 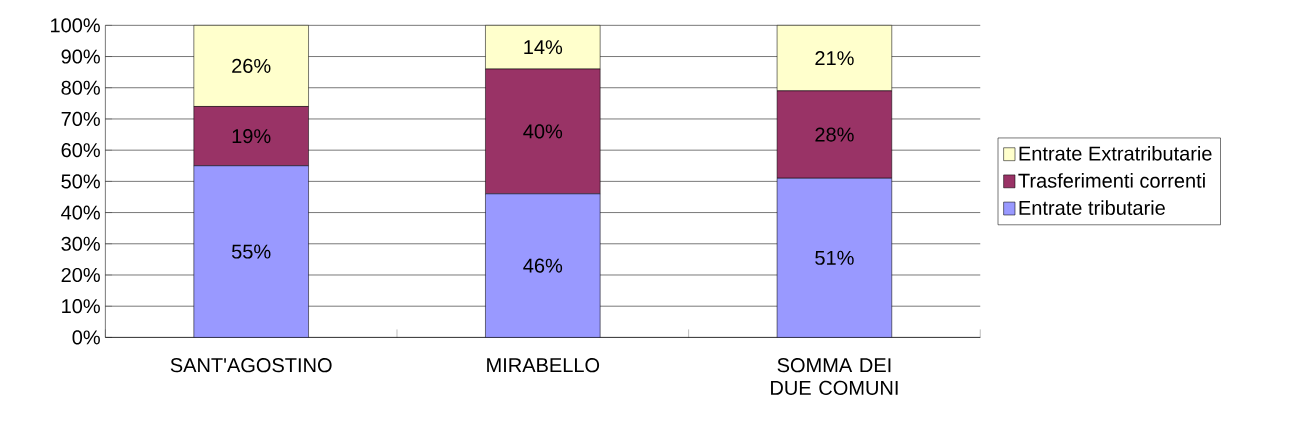 What do you see at coordinates (543, 47) in the screenshot?
I see `data-label: 14%` at bounding box center [543, 47].